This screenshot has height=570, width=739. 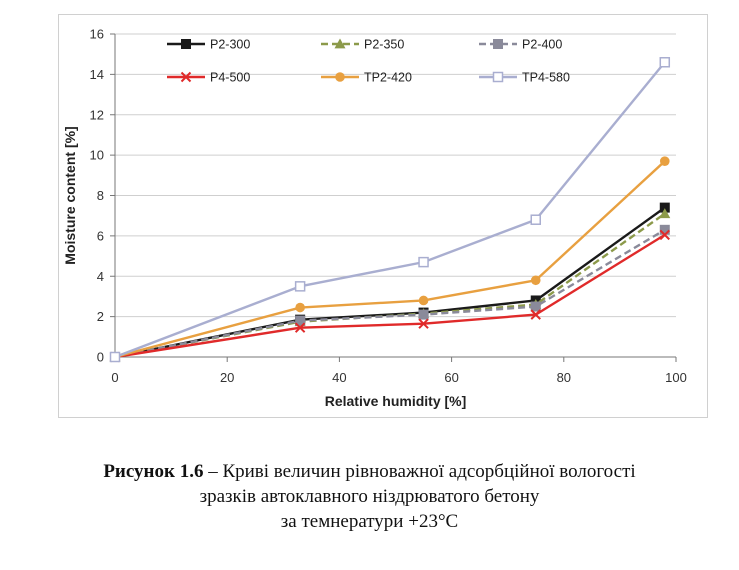 What do you see at coordinates (70, 195) in the screenshot?
I see `y-axis-title: Moisture content [%]` at bounding box center [70, 195].